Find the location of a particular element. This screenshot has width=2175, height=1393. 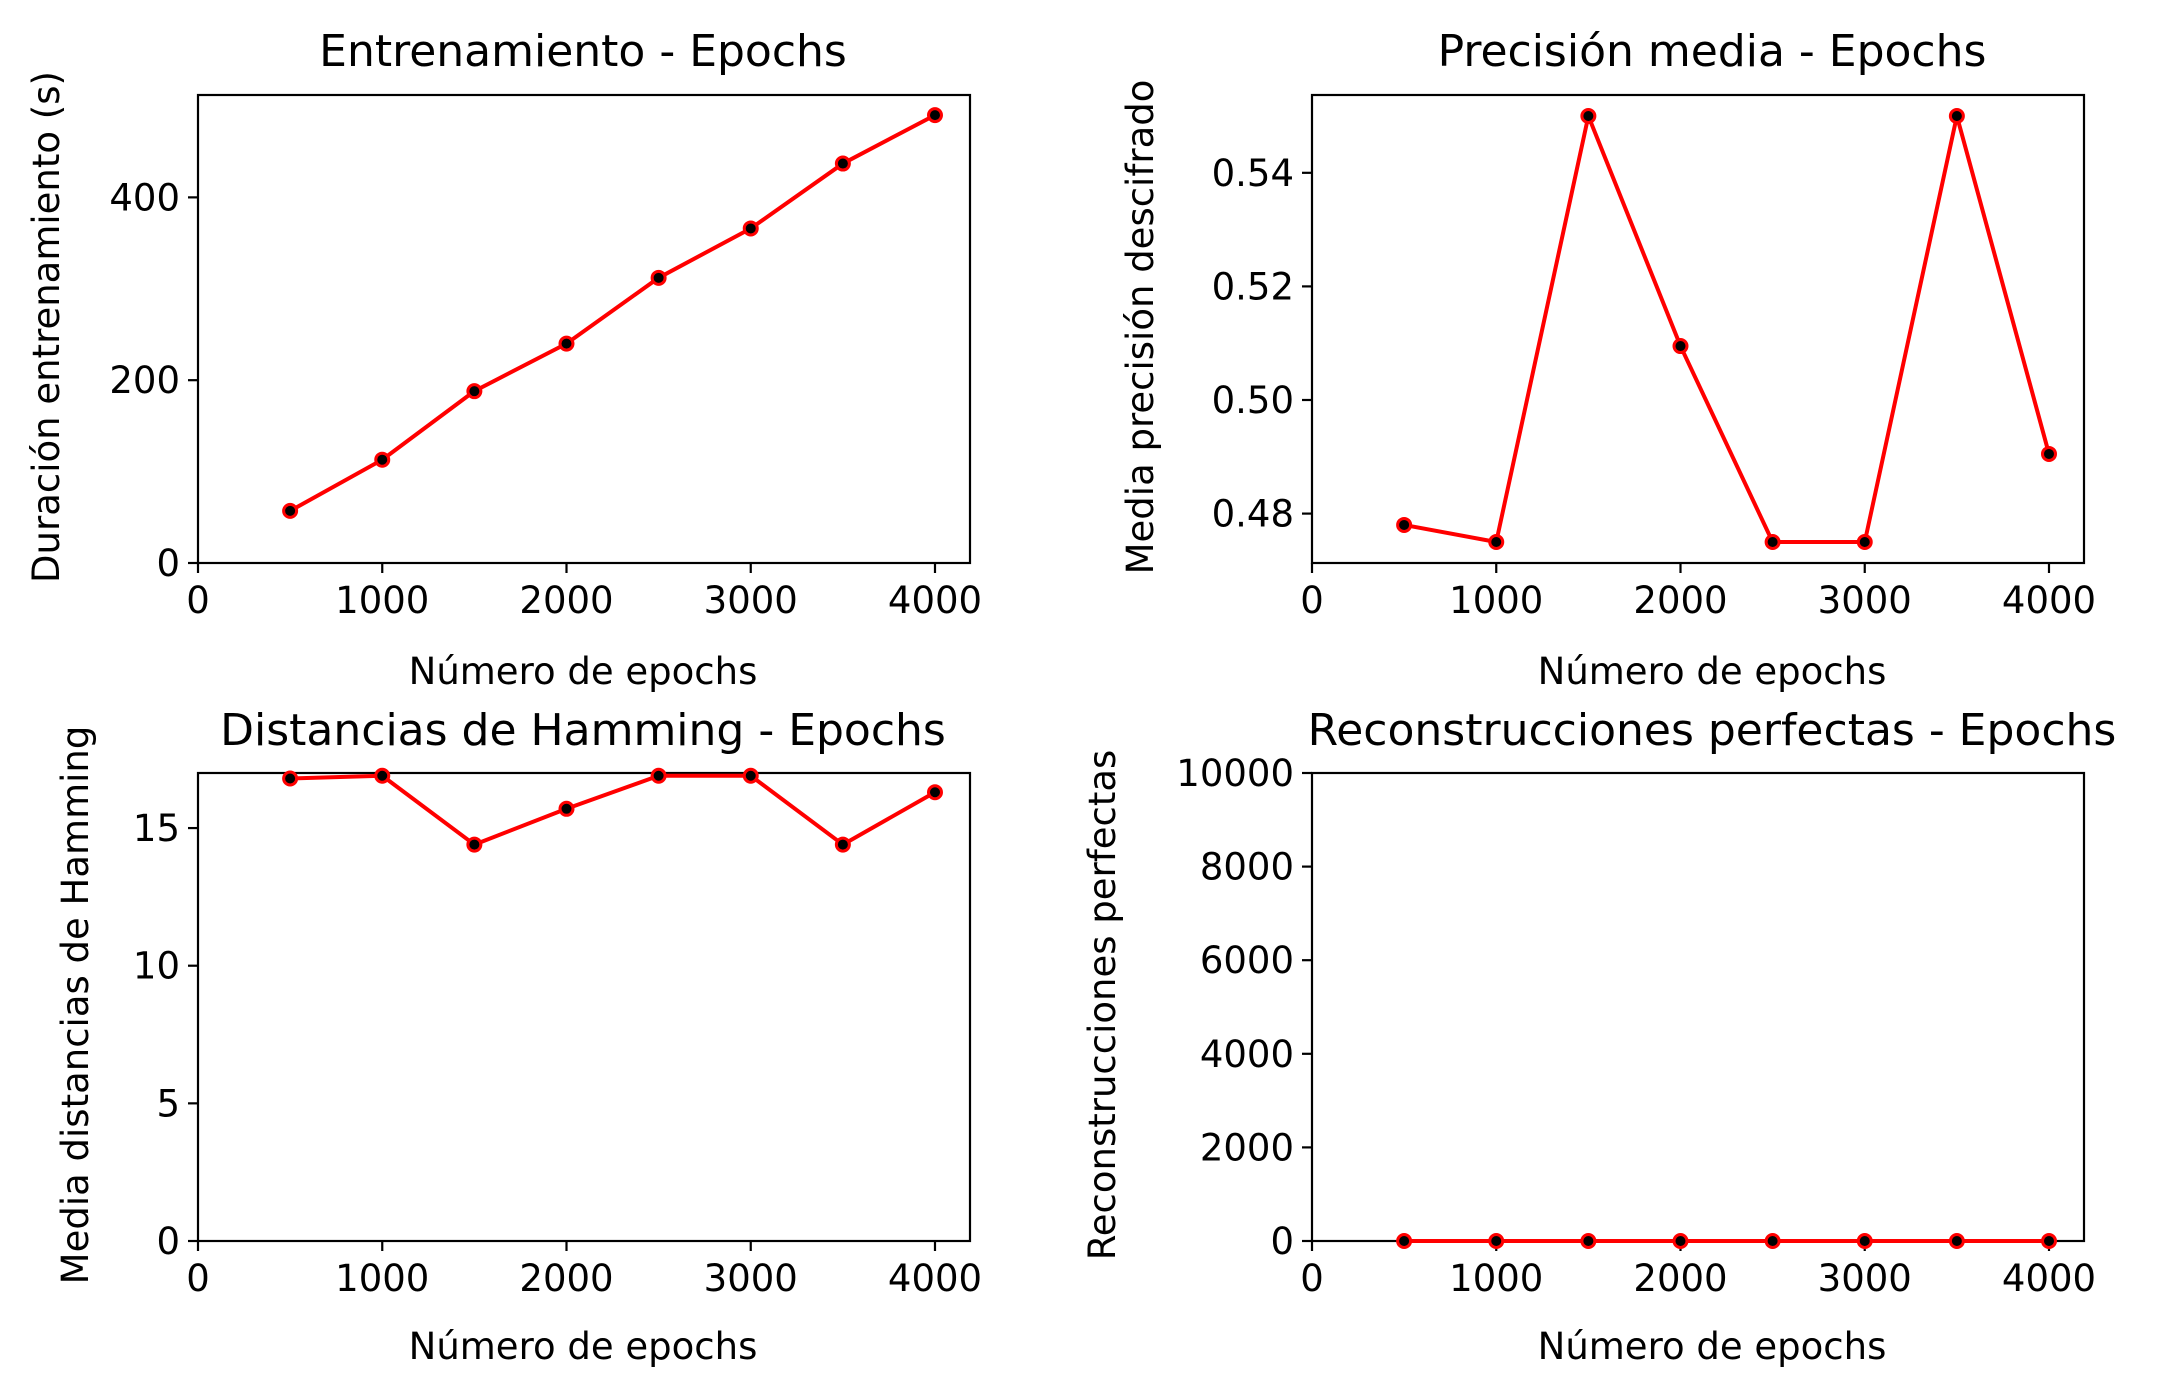

y-tick-label: 2000 is located at coordinates (1247, 1147).